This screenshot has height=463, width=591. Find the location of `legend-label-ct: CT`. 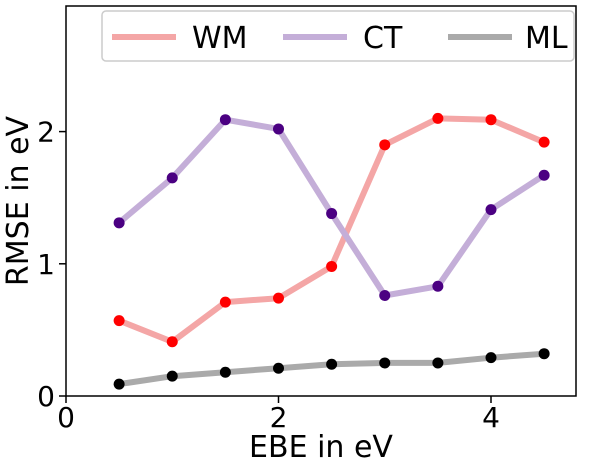

legend-label-ct: CT is located at coordinates (383, 38).